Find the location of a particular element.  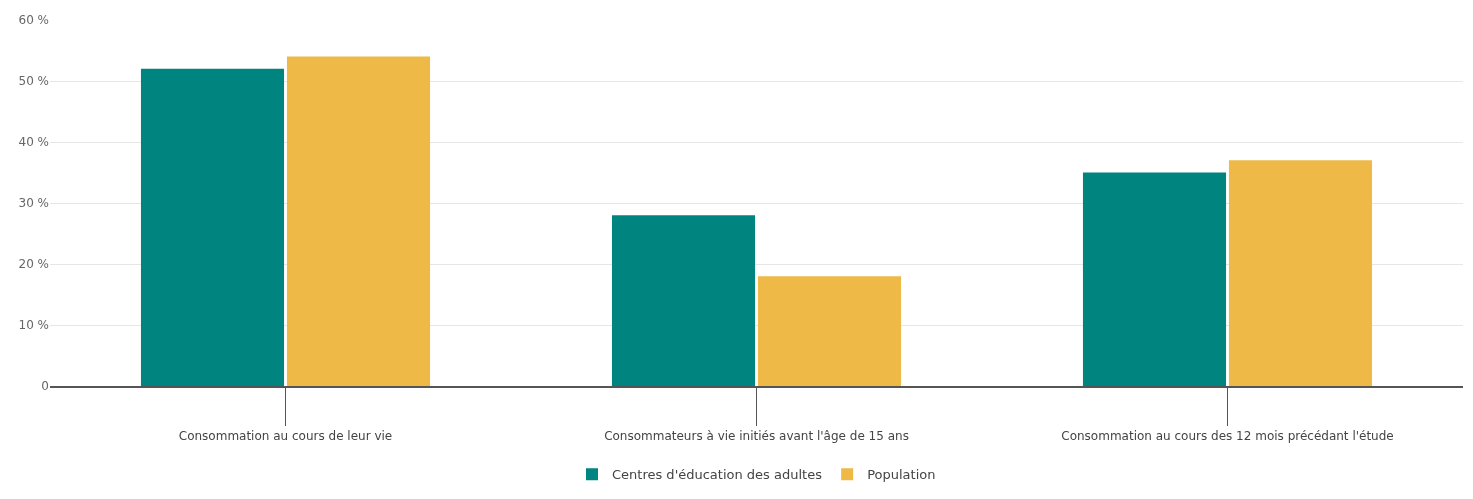

y-tick-label: 60 % is located at coordinates (33, 20).